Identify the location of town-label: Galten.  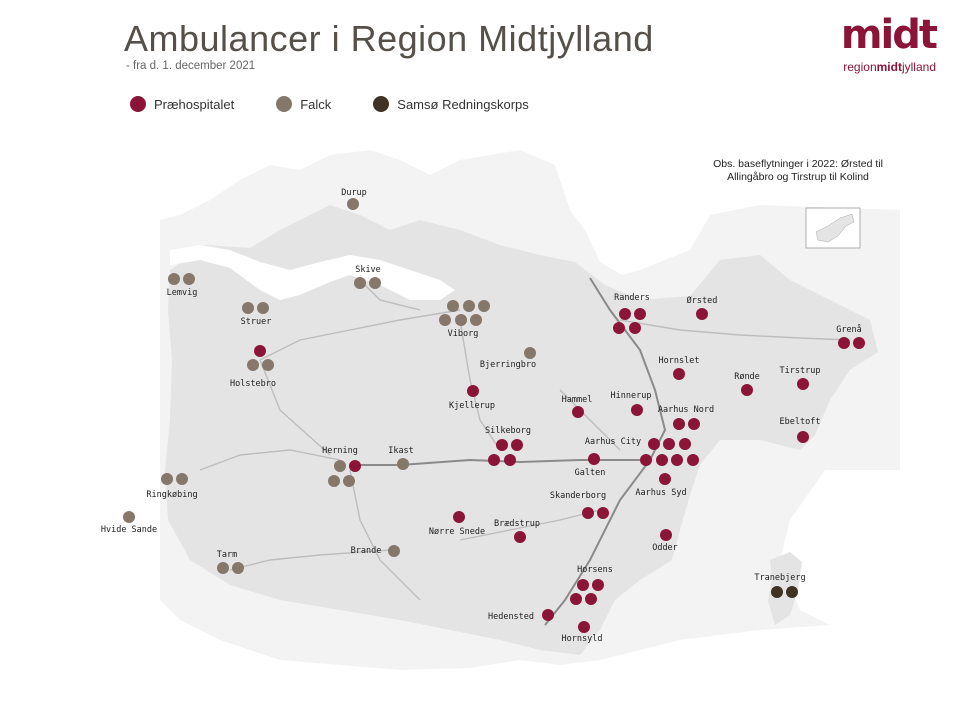
(590, 473).